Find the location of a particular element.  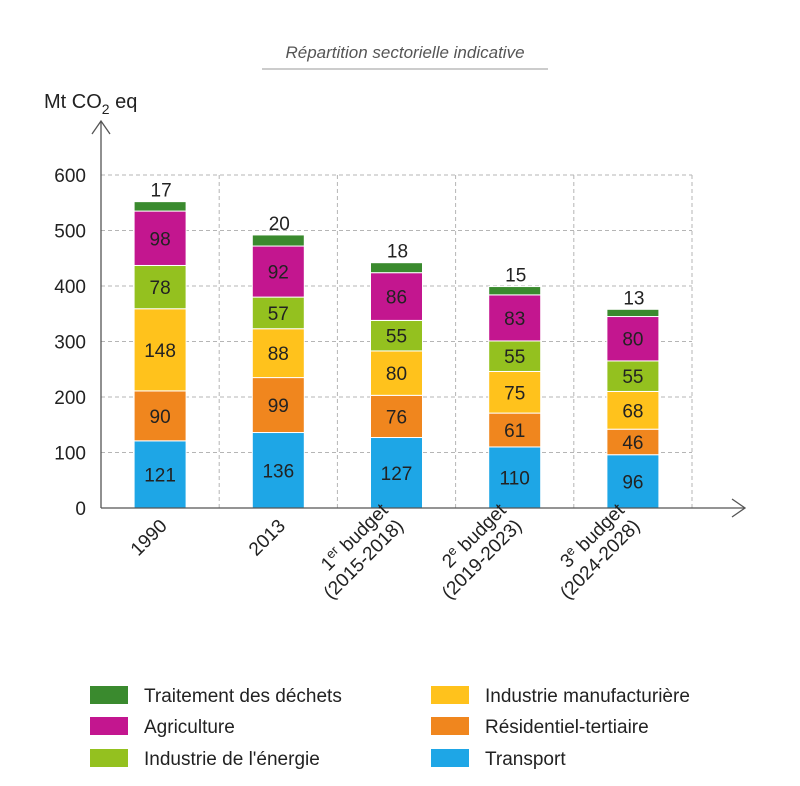

legend-swatch-transport is located at coordinates (450, 758).